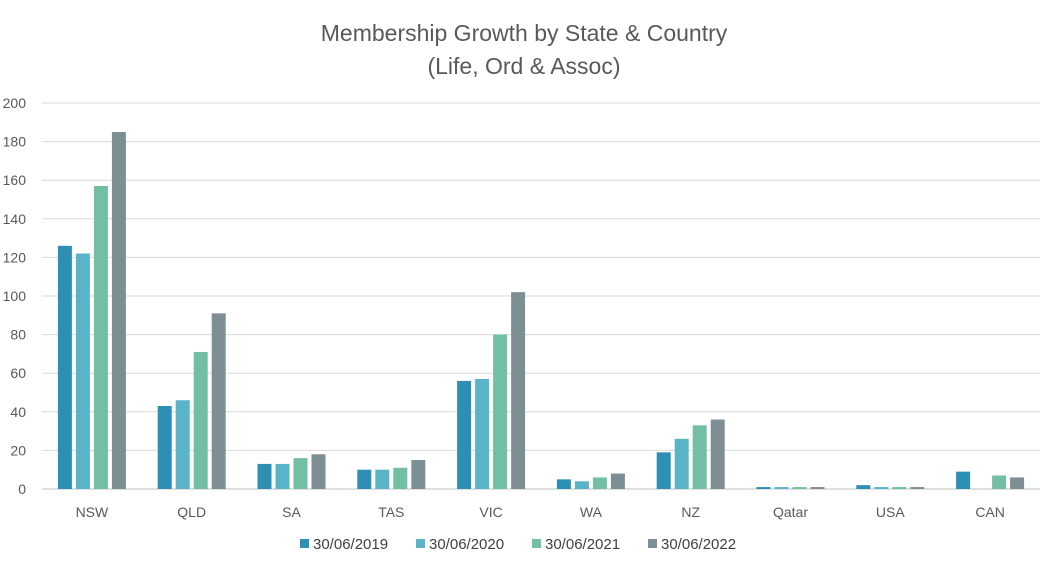 The image size is (1057, 567). What do you see at coordinates (591, 512) in the screenshot?
I see `x-tick-label: WA` at bounding box center [591, 512].